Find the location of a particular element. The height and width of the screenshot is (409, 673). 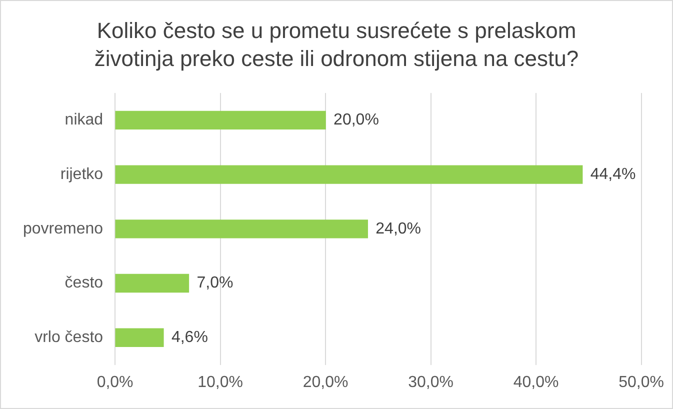

data-label: 44,4% is located at coordinates (613, 174).